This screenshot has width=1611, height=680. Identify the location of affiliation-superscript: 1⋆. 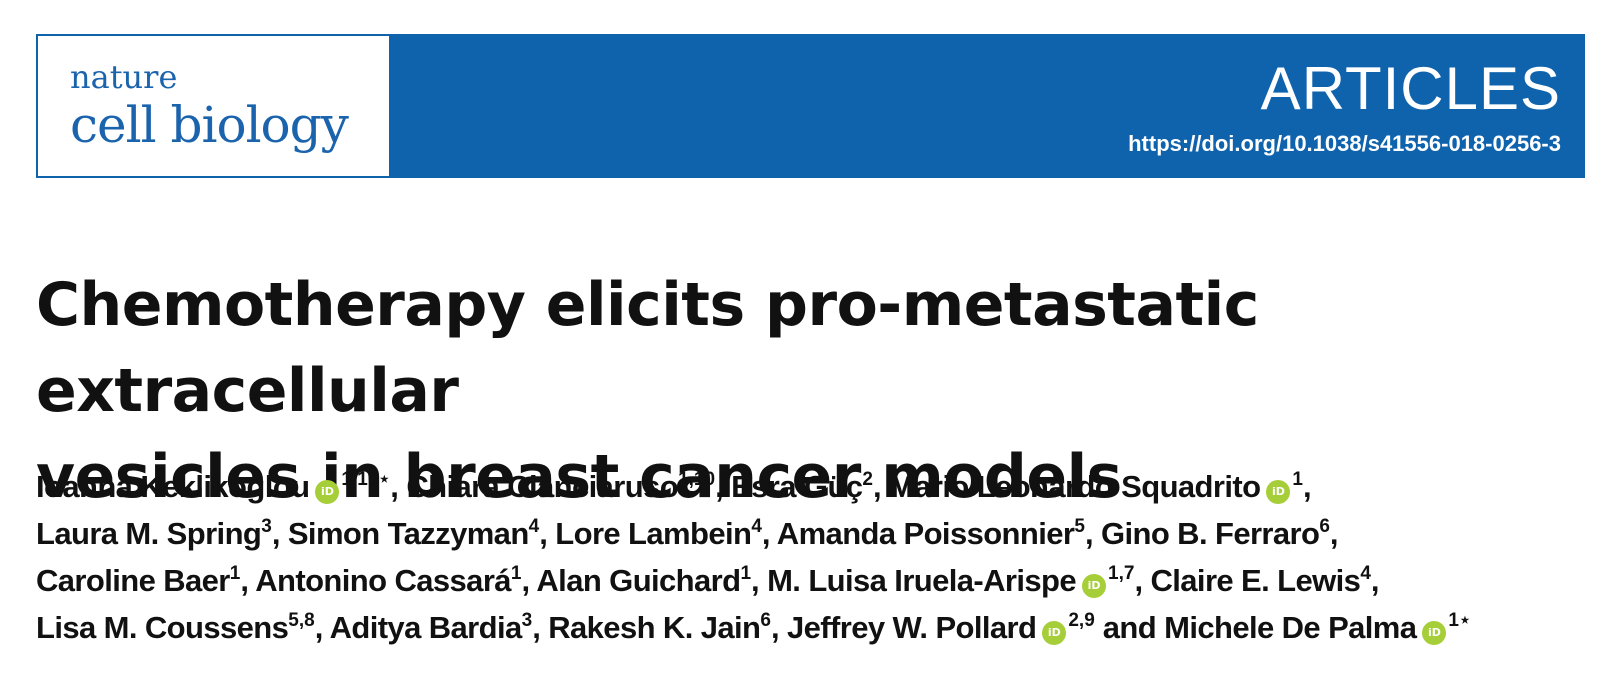
(1459, 620).